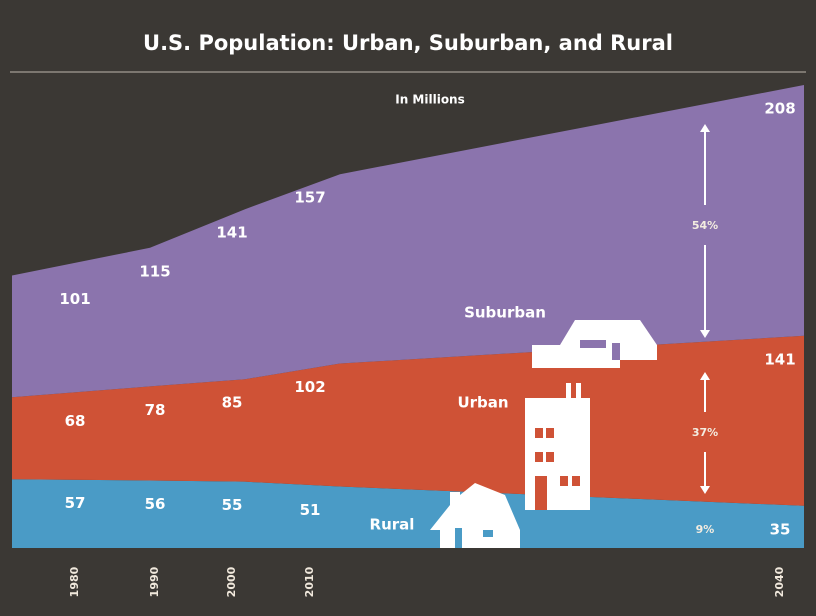 The height and width of the screenshot is (616, 816). What do you see at coordinates (155, 410) in the screenshot?
I see `data-label: 78` at bounding box center [155, 410].